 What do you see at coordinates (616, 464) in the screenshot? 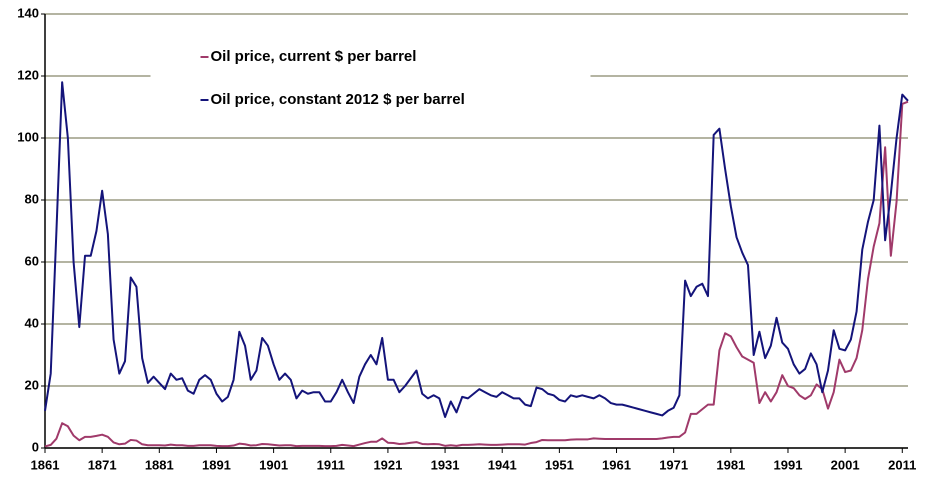
I see `x-tick-label: 1961` at bounding box center [616, 464].